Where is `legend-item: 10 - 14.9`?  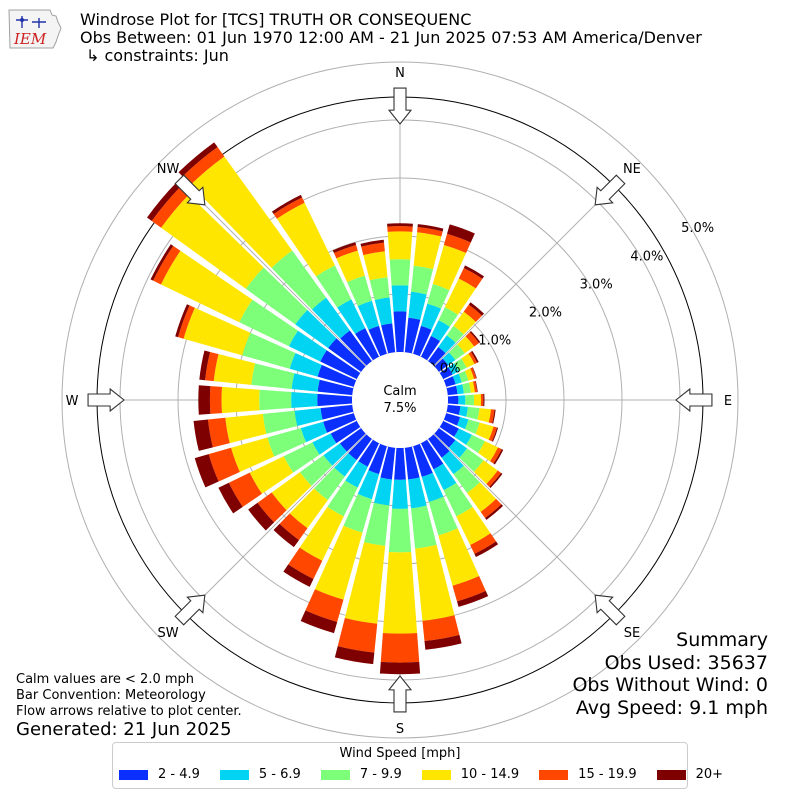 legend-item: 10 - 14.9 is located at coordinates (470, 774).